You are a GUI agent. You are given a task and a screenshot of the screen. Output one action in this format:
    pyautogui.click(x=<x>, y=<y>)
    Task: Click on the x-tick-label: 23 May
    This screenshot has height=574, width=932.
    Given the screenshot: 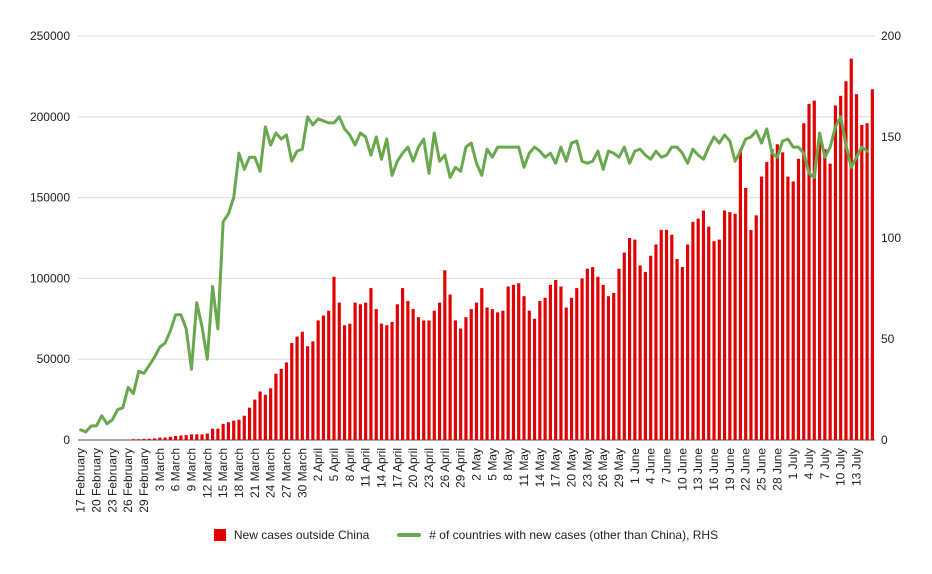 What is the action you would take?
    pyautogui.click(x=587, y=467)
    